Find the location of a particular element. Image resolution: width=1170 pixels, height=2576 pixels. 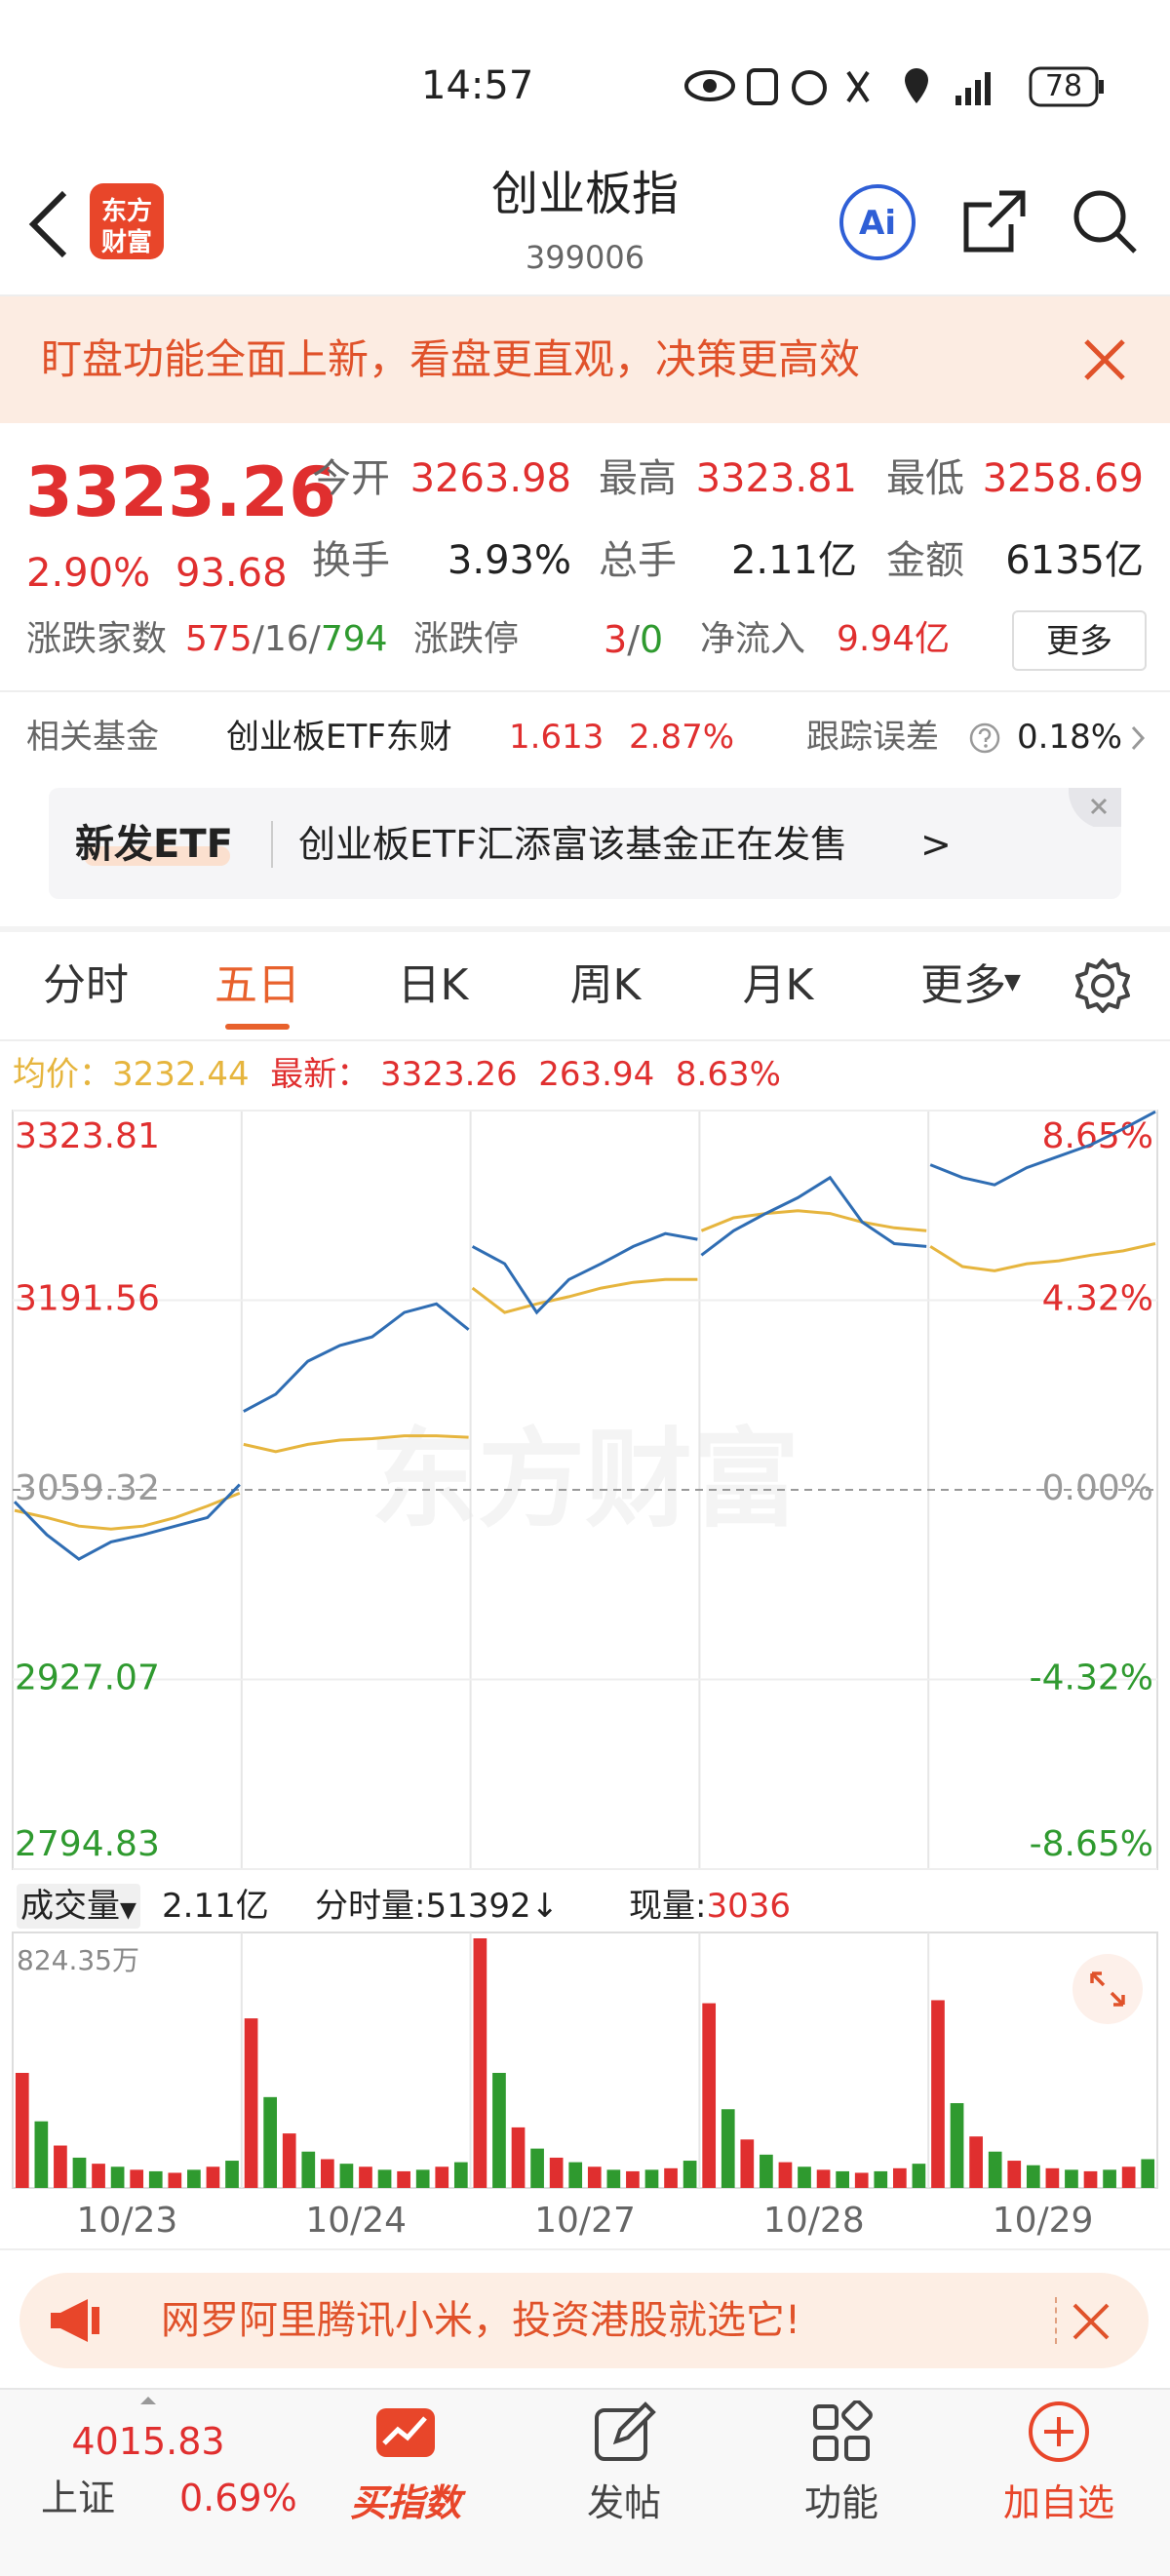

nav-item: 加自选 is located at coordinates (1058, 2502).